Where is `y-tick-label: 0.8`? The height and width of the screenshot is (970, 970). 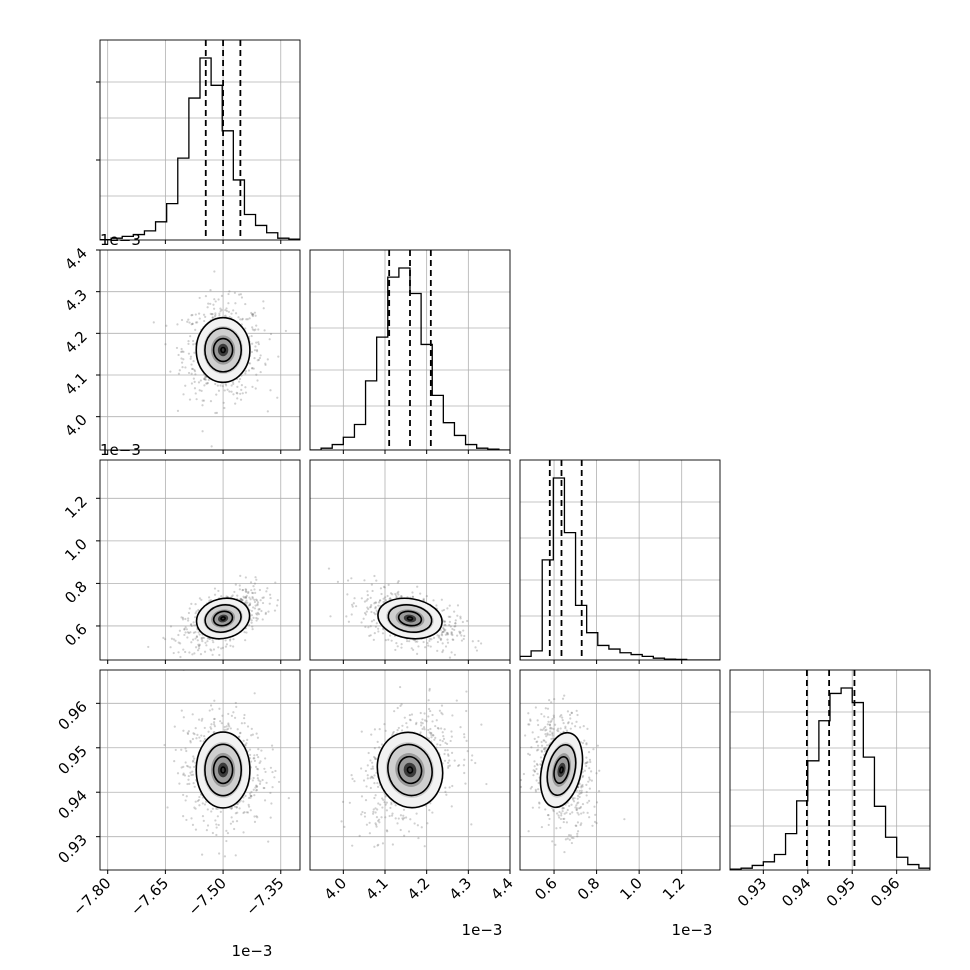
y-tick-label: 0.8 is located at coordinates (76, 593).